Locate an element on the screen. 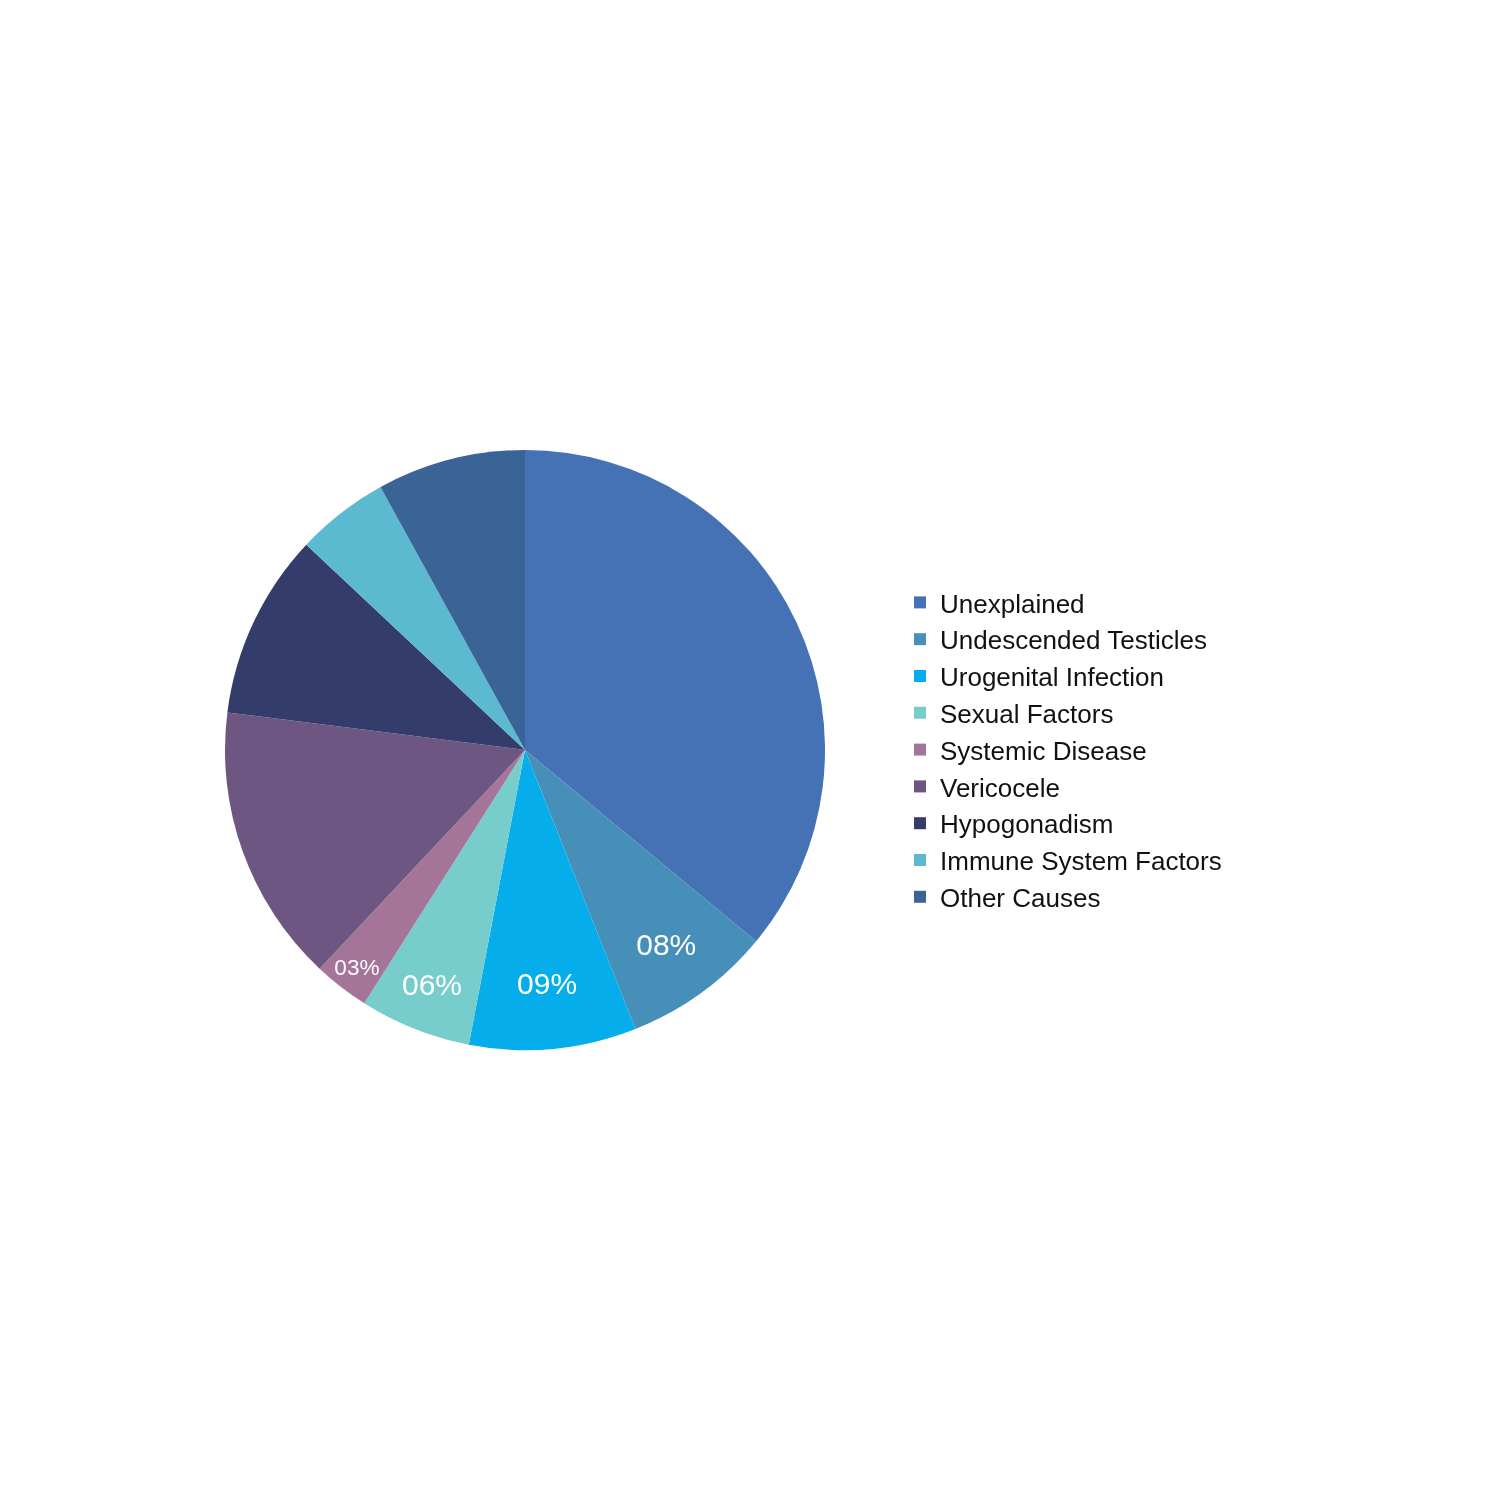 The image size is (1500, 1500). legend-label: Undescended Testicles is located at coordinates (1073, 640).